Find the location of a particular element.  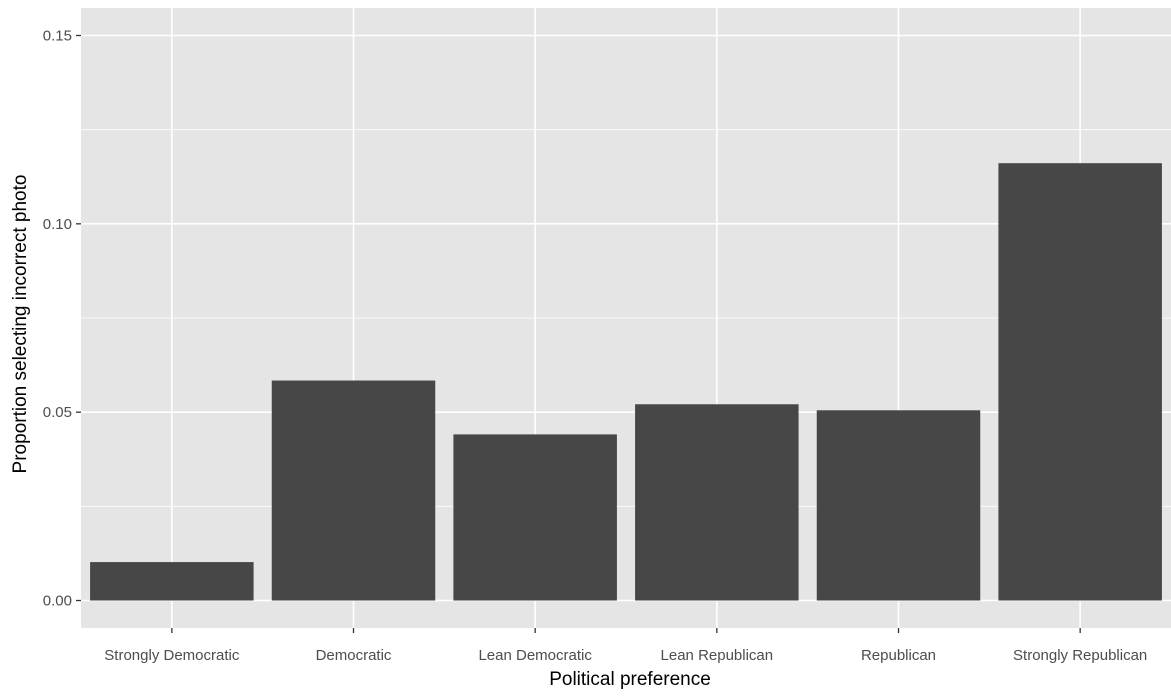

y-tick-label: 0.10 is located at coordinates (57, 224).